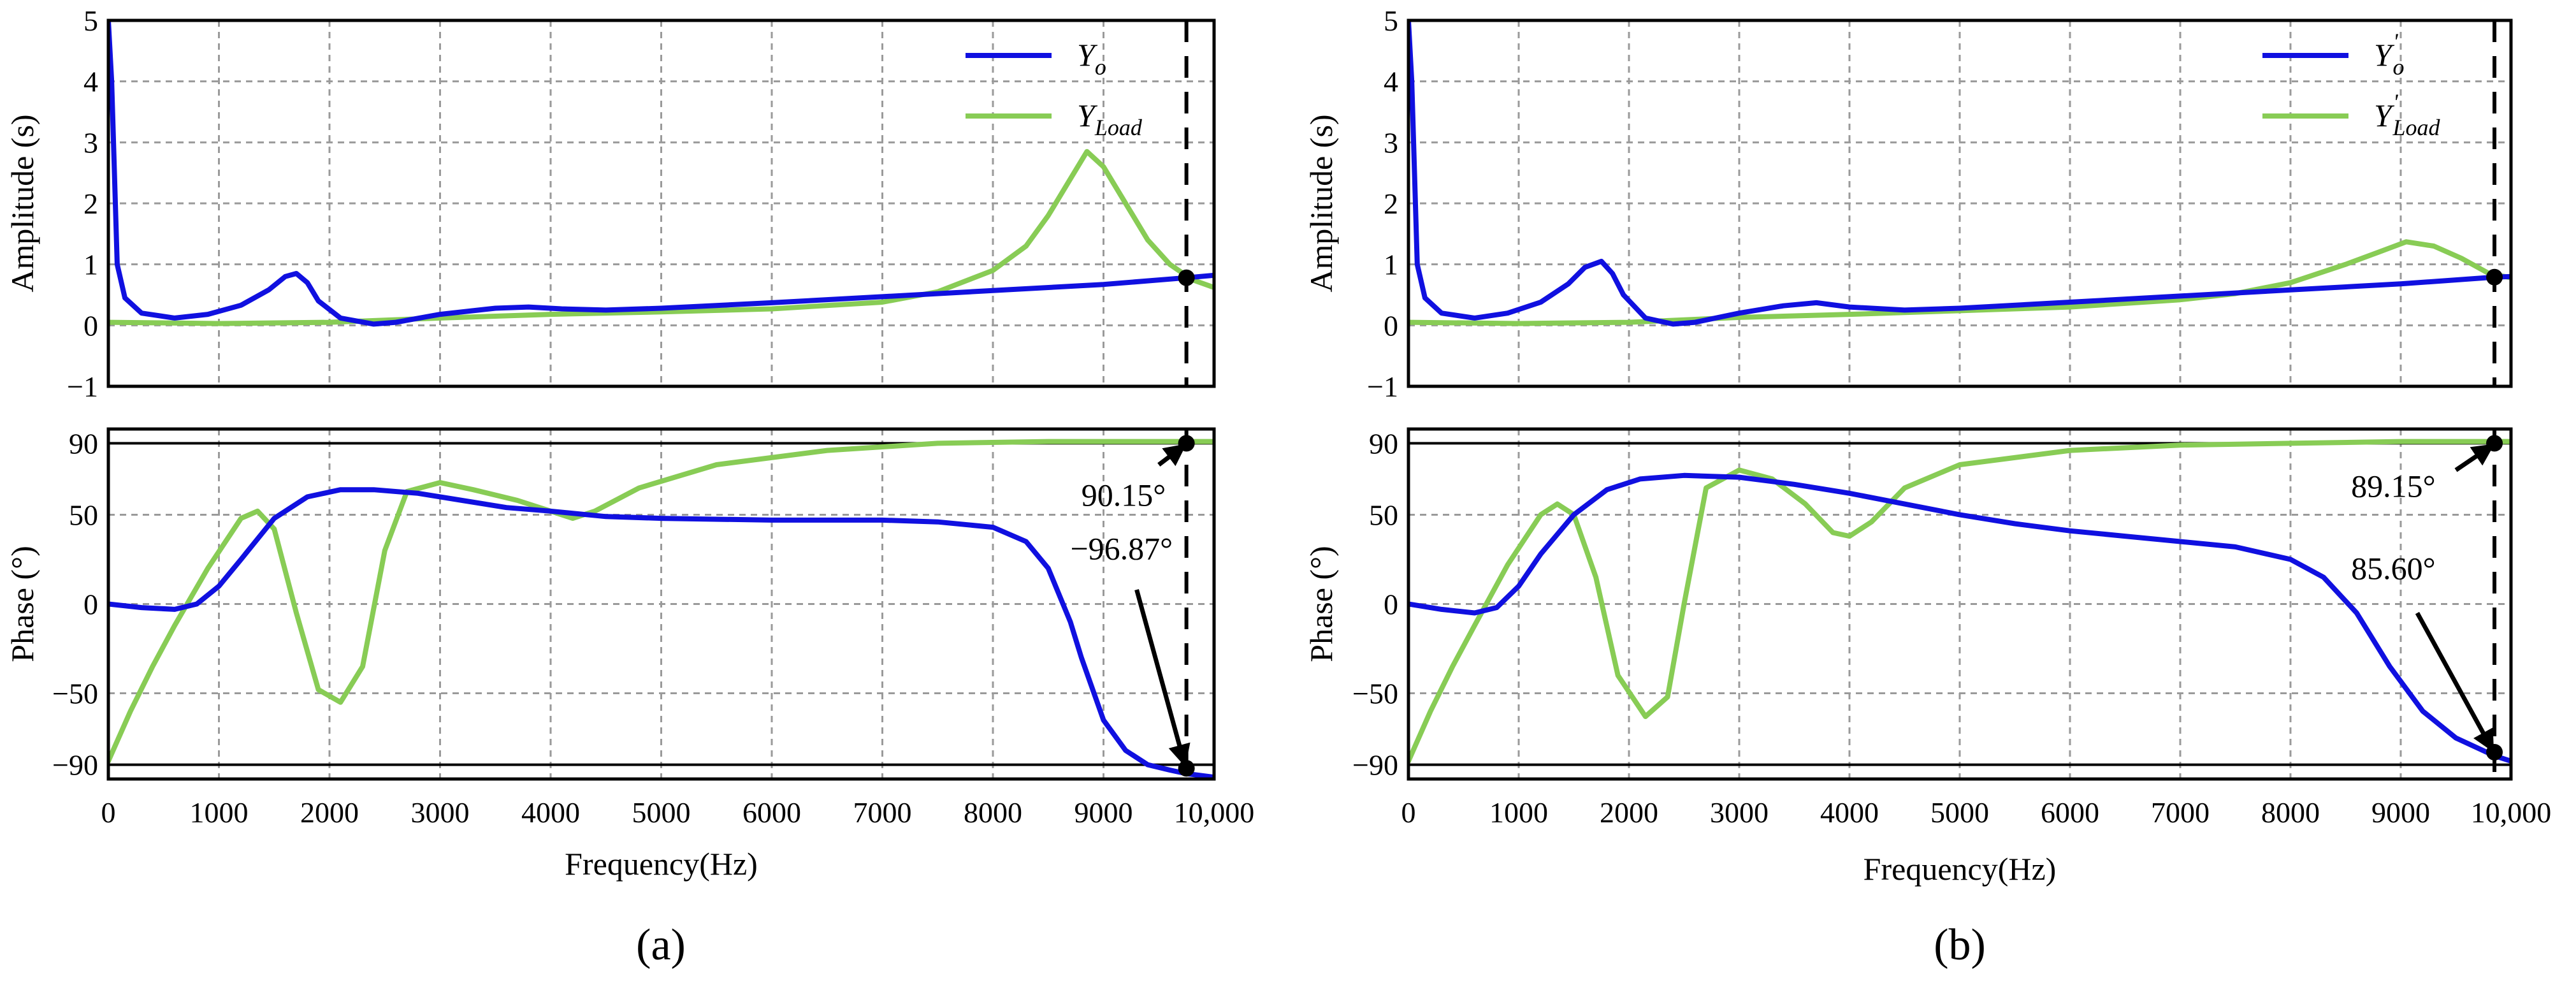 The width and height of the screenshot is (2576, 990). I want to click on panel-label: (b), so click(1960, 946).